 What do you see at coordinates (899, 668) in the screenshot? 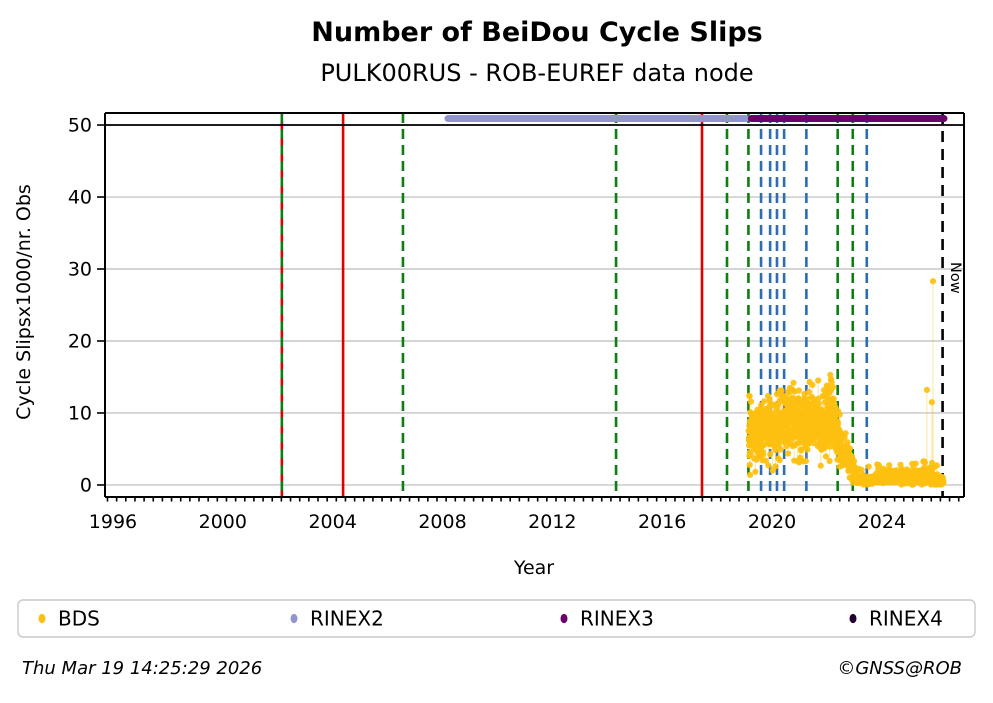
I see `credit: ©GNSS@ROB` at bounding box center [899, 668].